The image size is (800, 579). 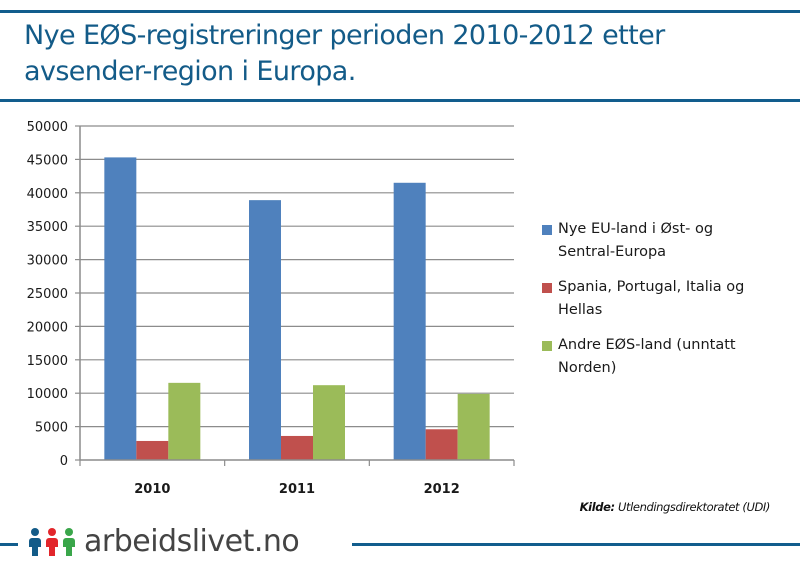 What do you see at coordinates (297, 478) in the screenshot?
I see `x-axis-ticks: 2010 2011 2012` at bounding box center [297, 478].